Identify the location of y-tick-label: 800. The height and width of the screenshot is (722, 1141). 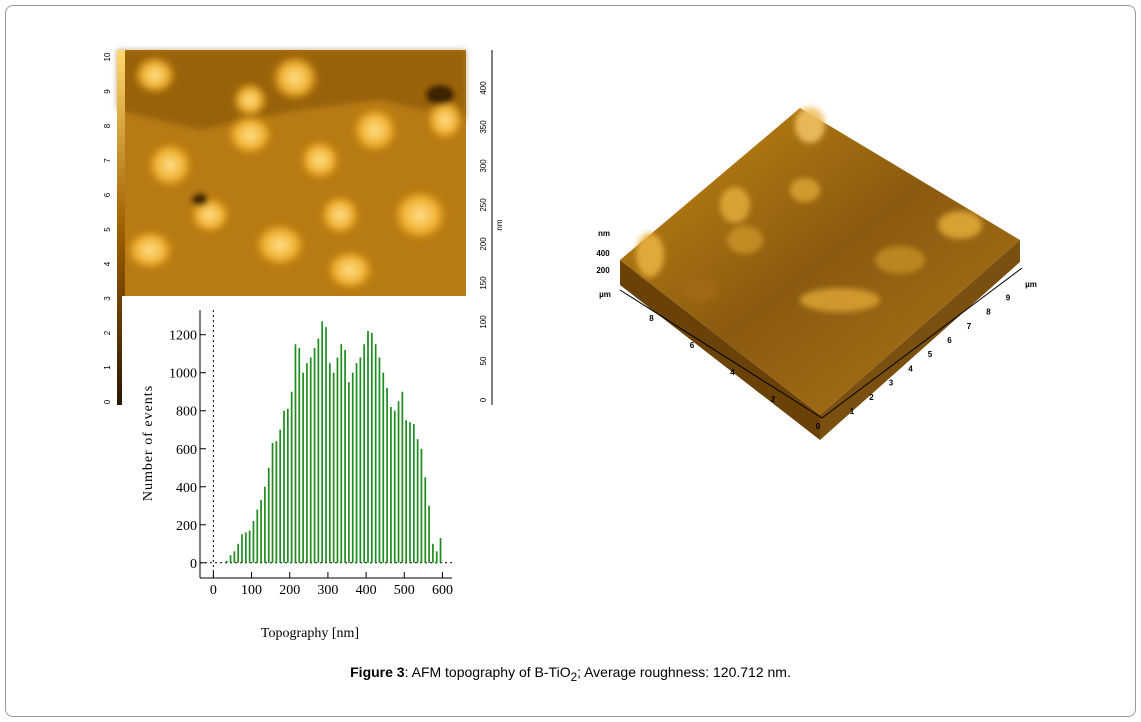
(186, 412).